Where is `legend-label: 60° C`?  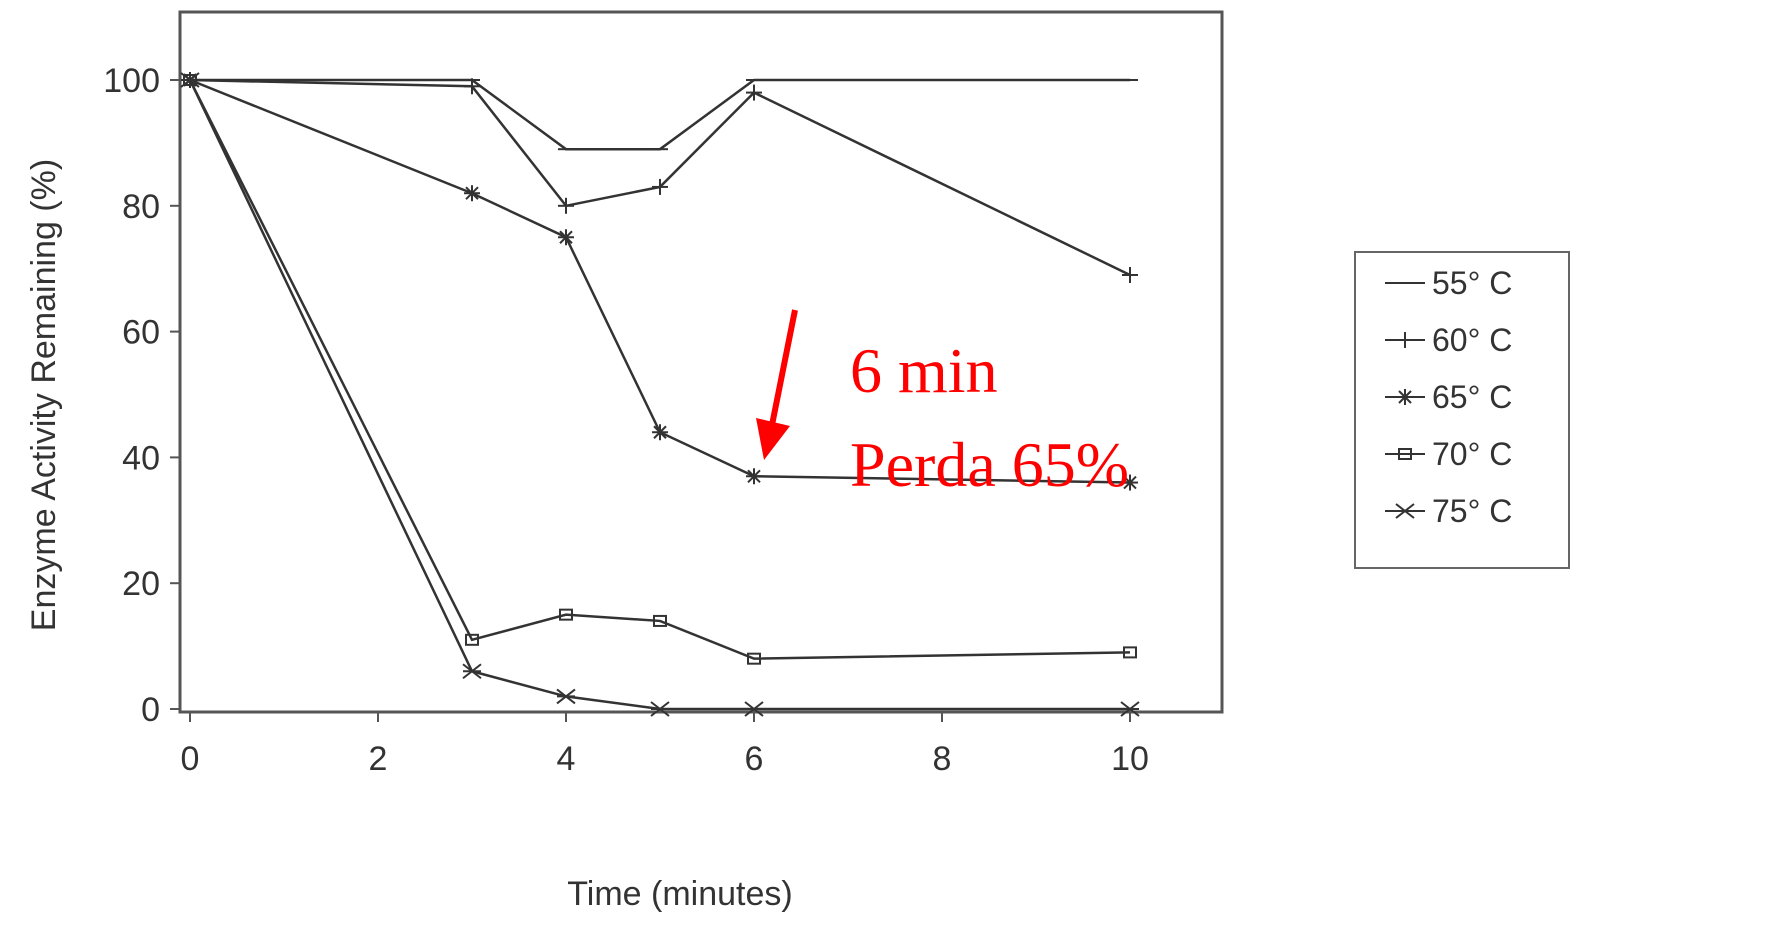 legend-label: 60° C is located at coordinates (1472, 340).